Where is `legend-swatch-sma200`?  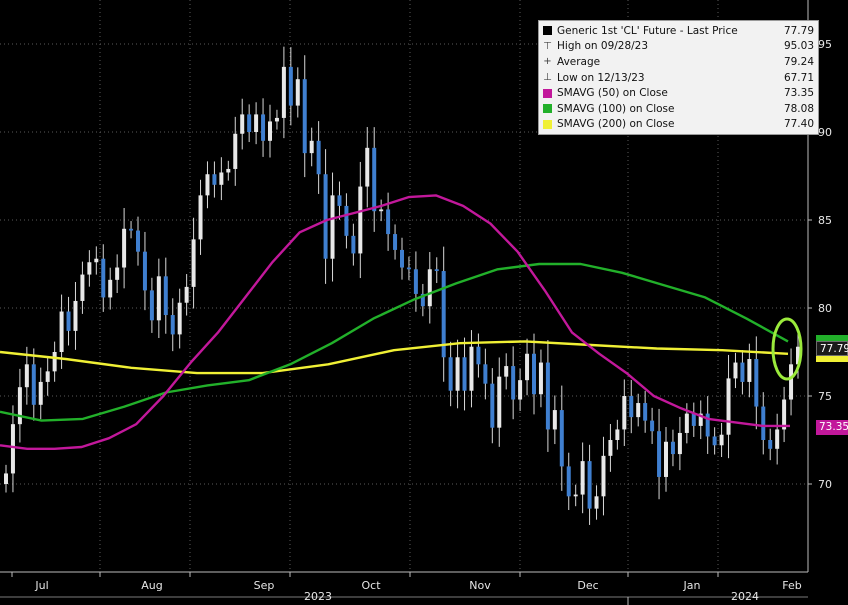 legend-swatch-sma200 is located at coordinates (547, 124).